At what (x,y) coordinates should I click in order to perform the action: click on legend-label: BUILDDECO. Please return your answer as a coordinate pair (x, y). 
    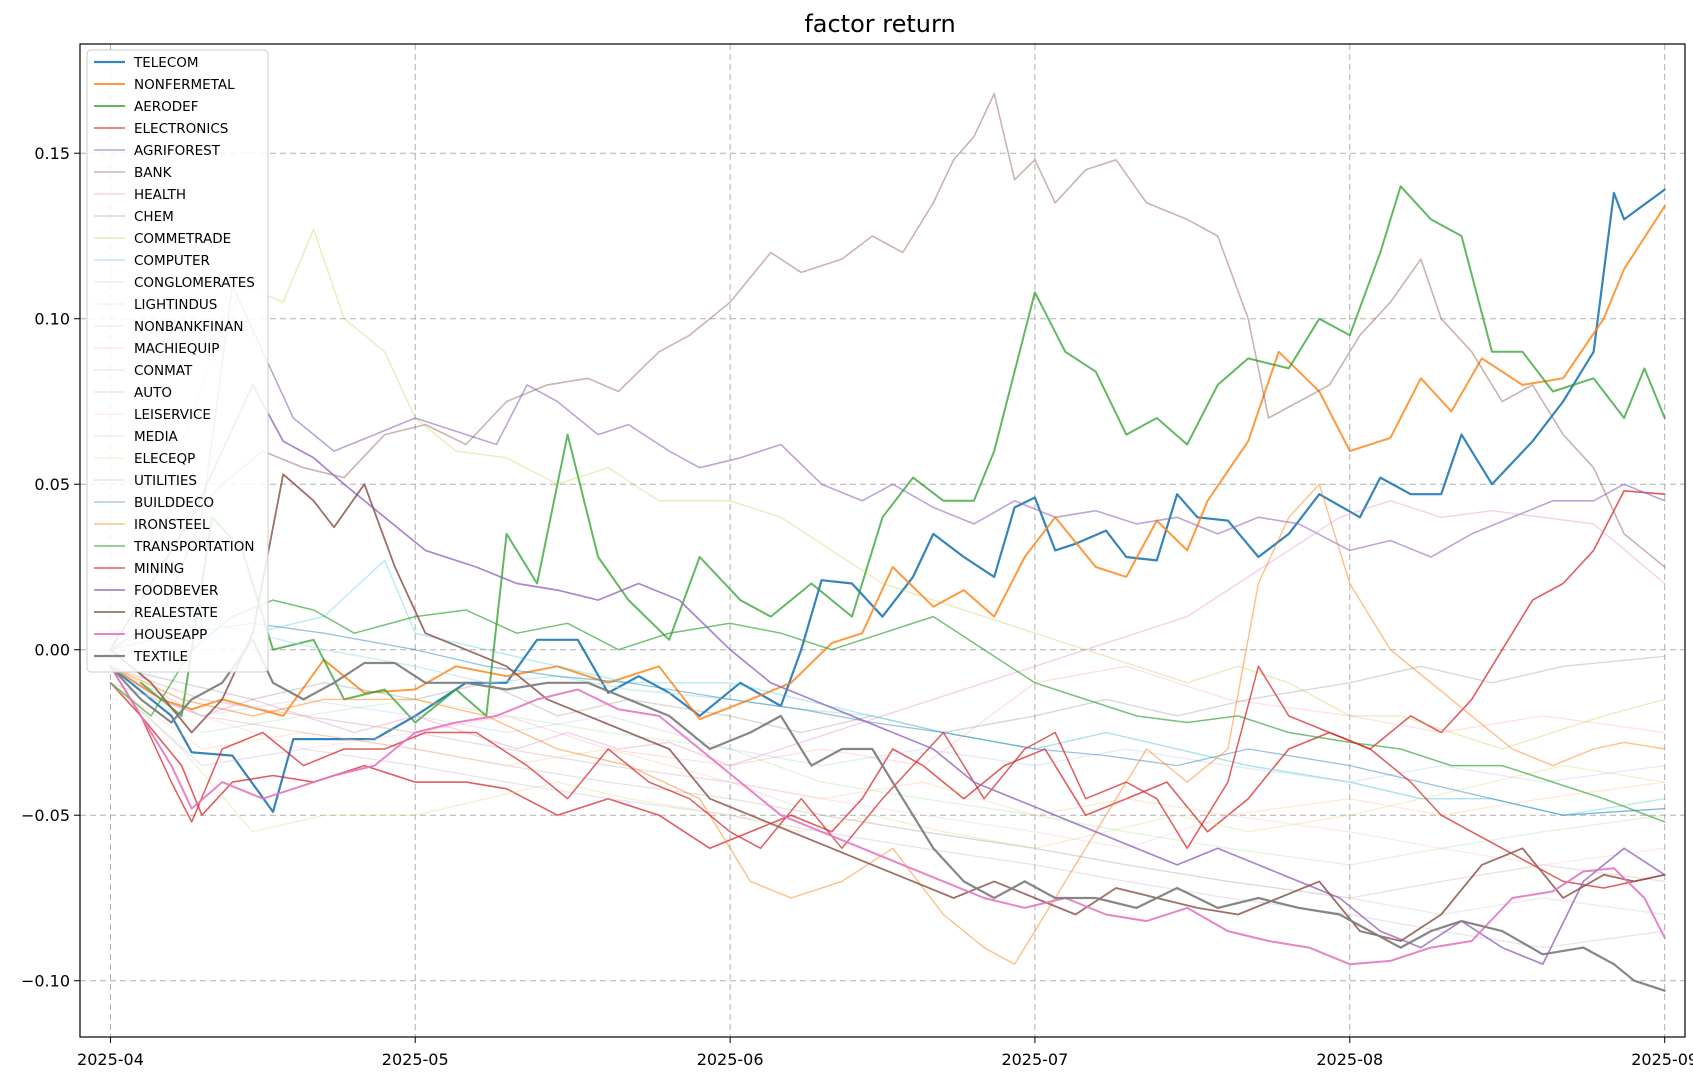
    Looking at the image, I should click on (174, 503).